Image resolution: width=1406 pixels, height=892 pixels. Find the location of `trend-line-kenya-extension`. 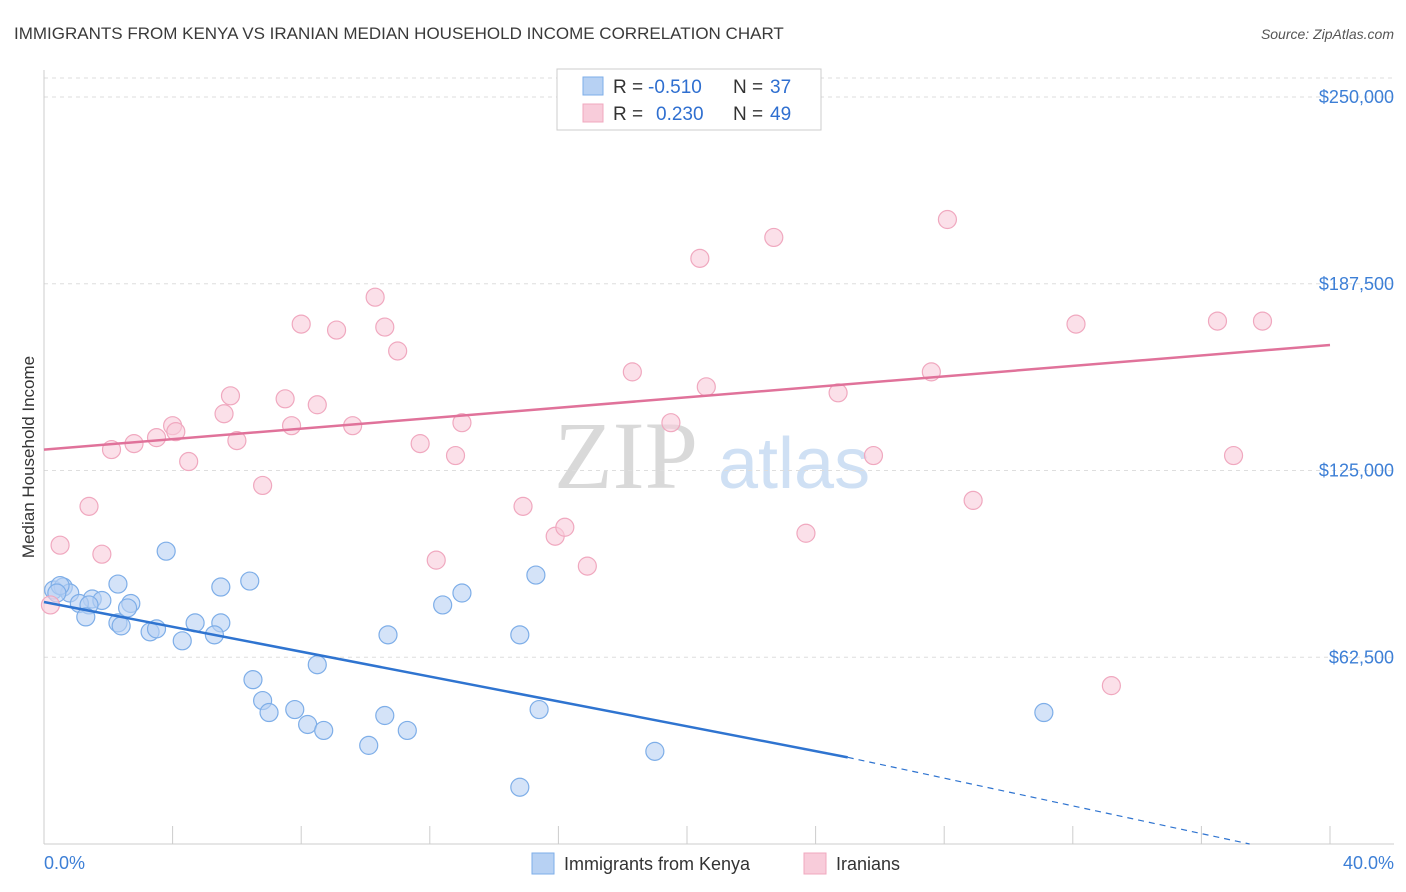

trend-line-kenya-extension is located at coordinates (1048, 800).